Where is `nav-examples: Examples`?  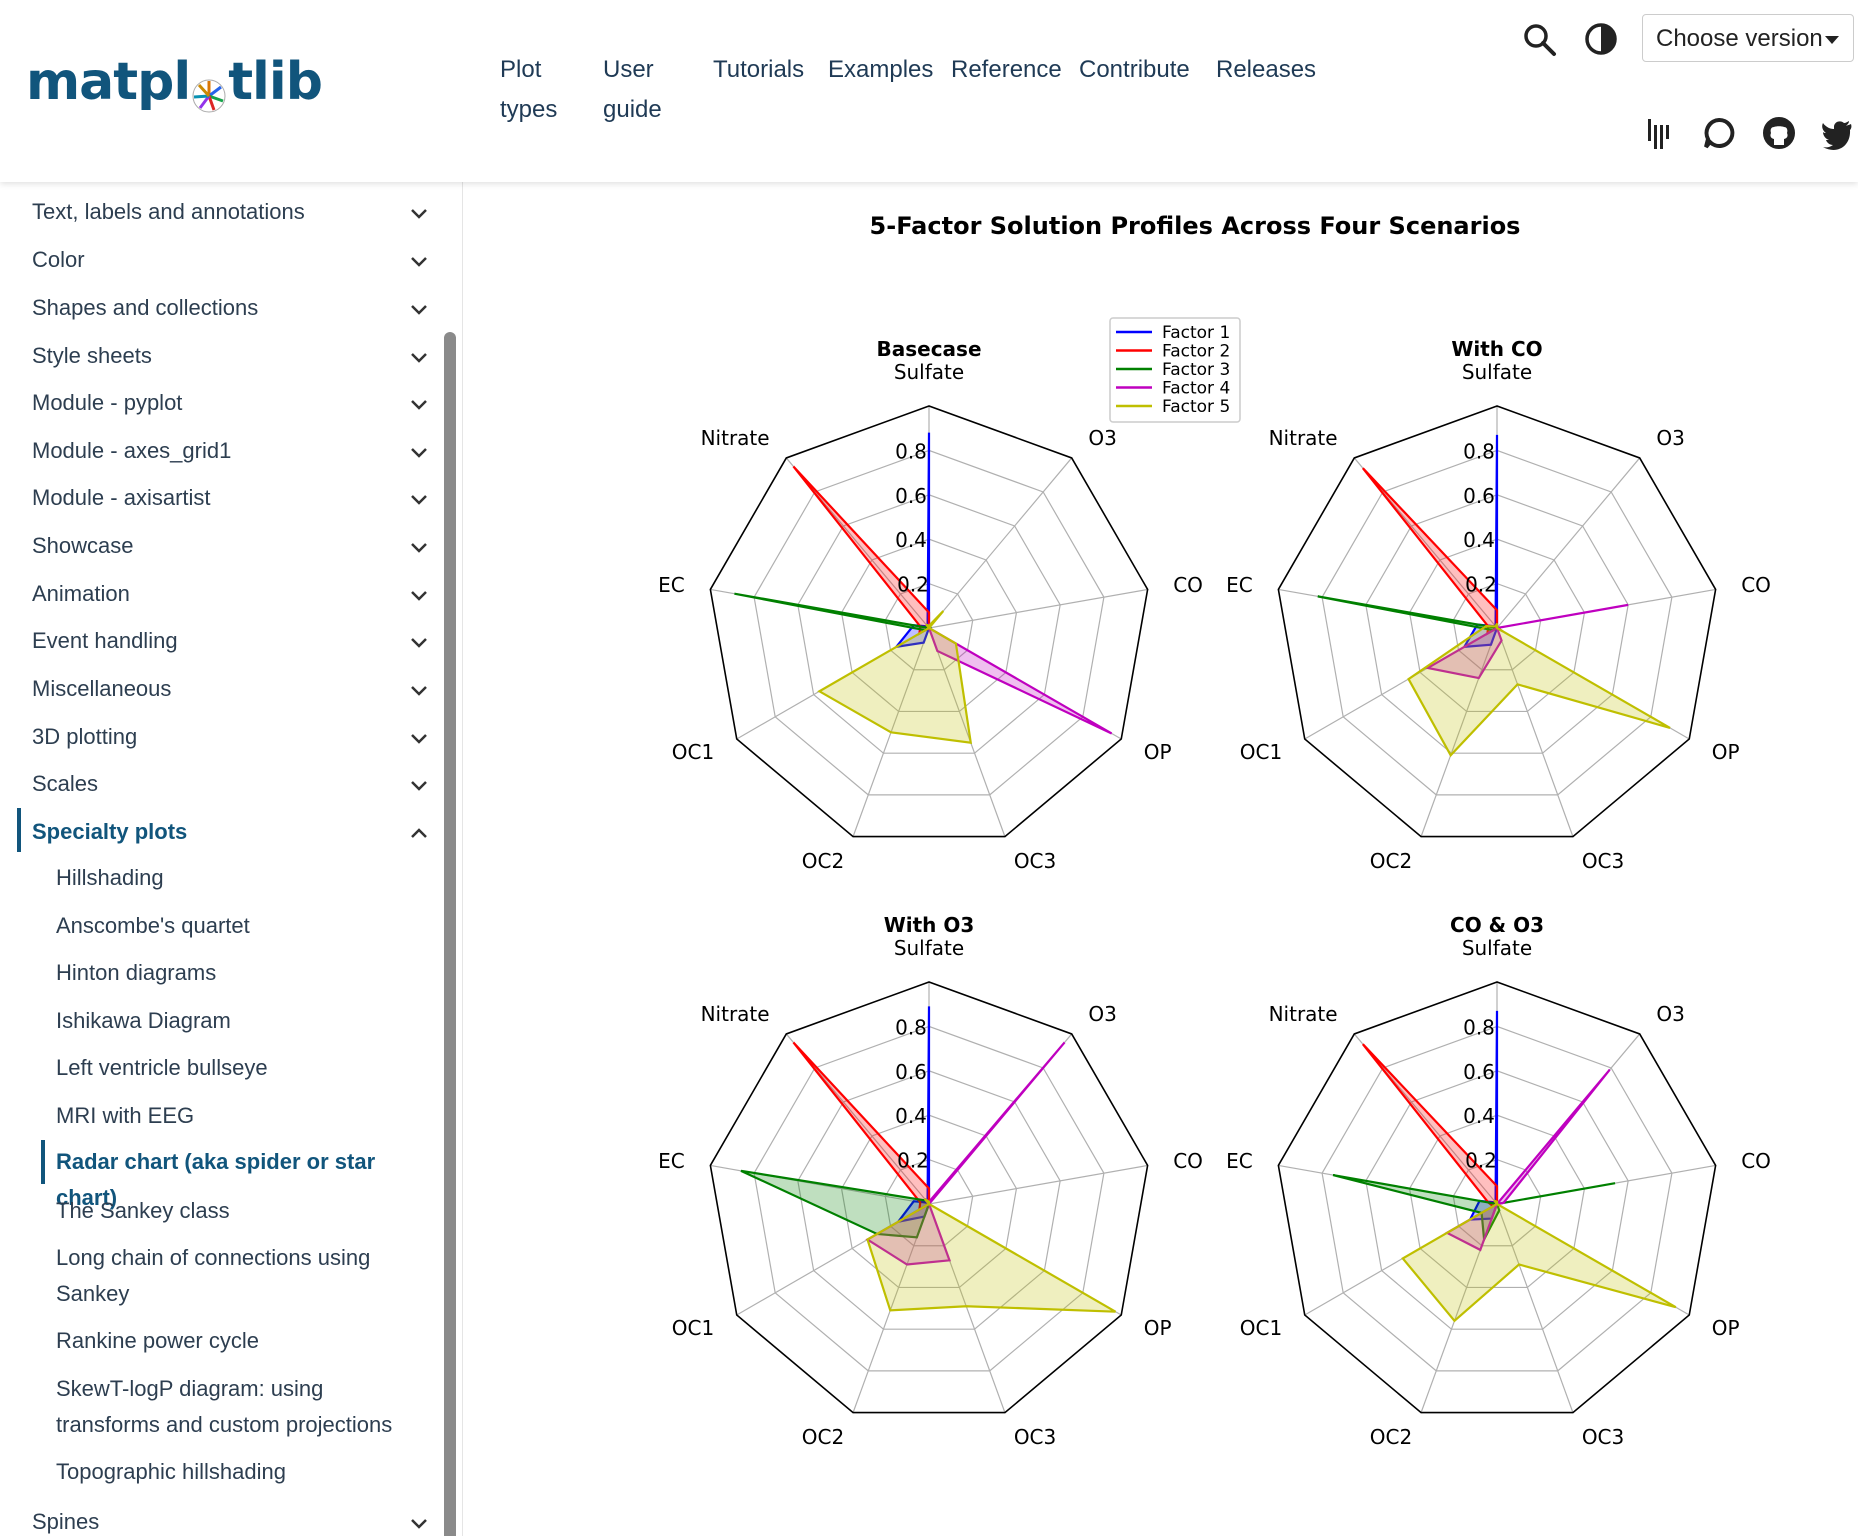
nav-examples: Examples is located at coordinates (881, 69).